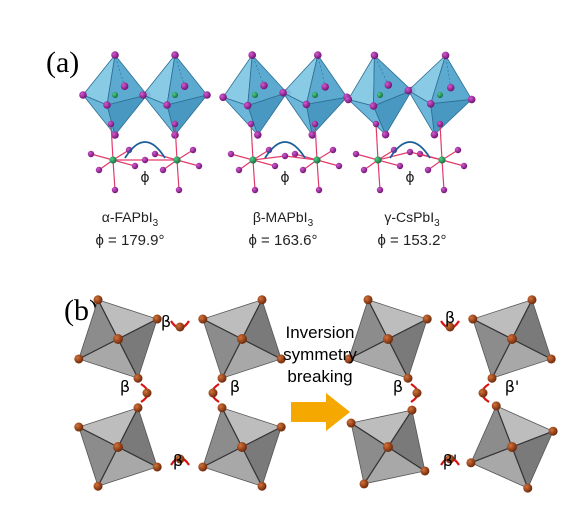  I want to click on phi-value-fapbi3: ϕ = 179.9°, so click(129, 240).